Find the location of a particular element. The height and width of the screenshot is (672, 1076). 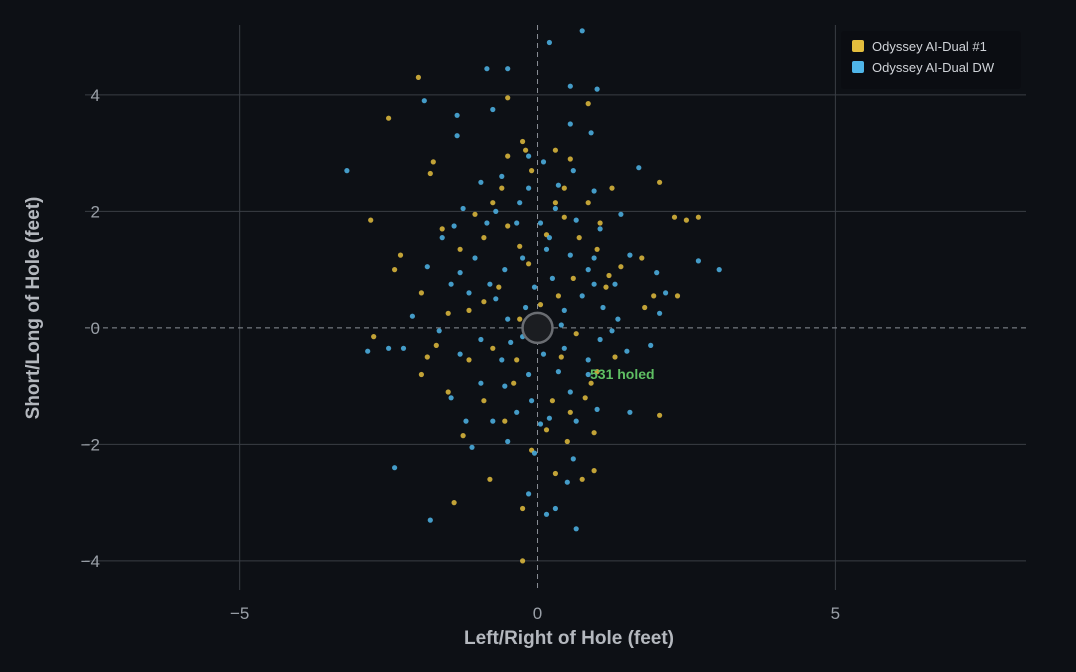

y-tick-label: 2 is located at coordinates (95, 211).